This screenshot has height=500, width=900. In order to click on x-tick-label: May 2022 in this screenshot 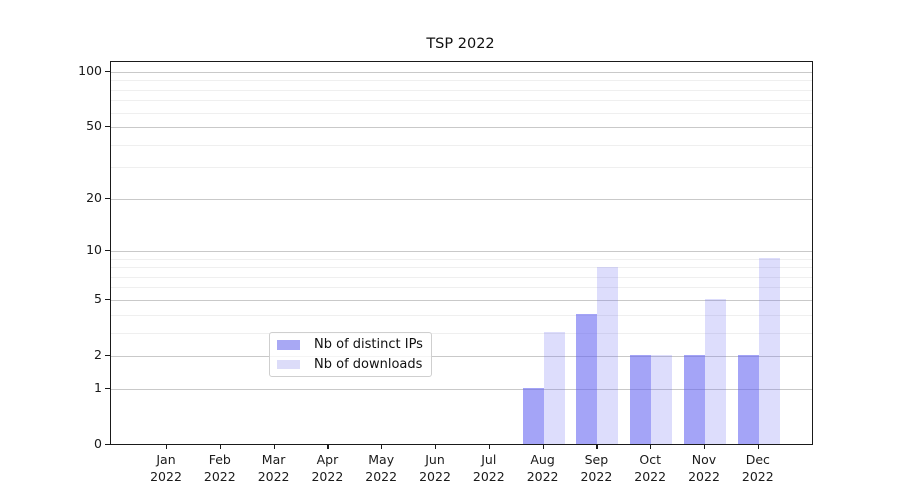, I will do `click(381, 468)`.